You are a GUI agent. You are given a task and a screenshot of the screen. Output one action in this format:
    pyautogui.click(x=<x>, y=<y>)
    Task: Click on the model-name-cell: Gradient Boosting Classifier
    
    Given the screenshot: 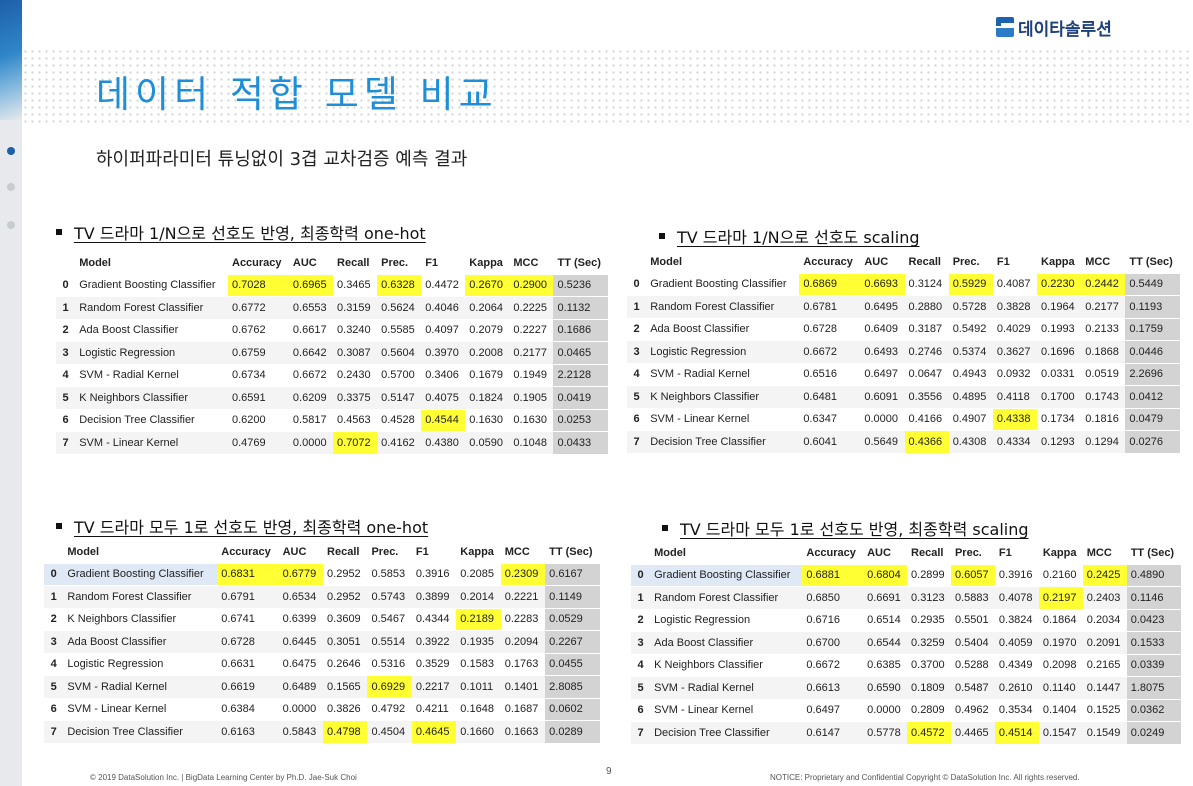 What is the action you would take?
    pyautogui.click(x=723, y=284)
    